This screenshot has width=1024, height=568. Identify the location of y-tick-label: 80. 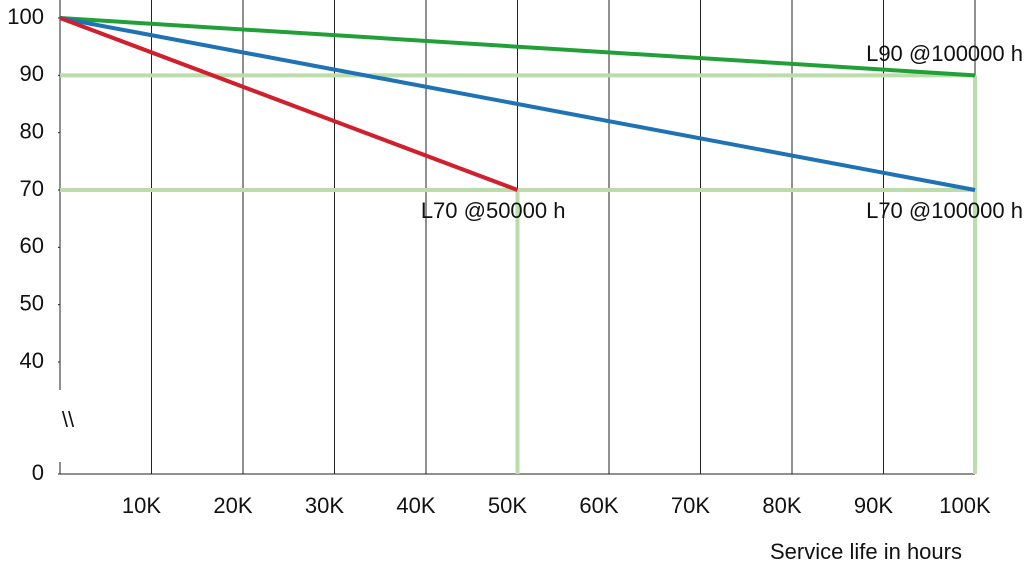
(32, 130).